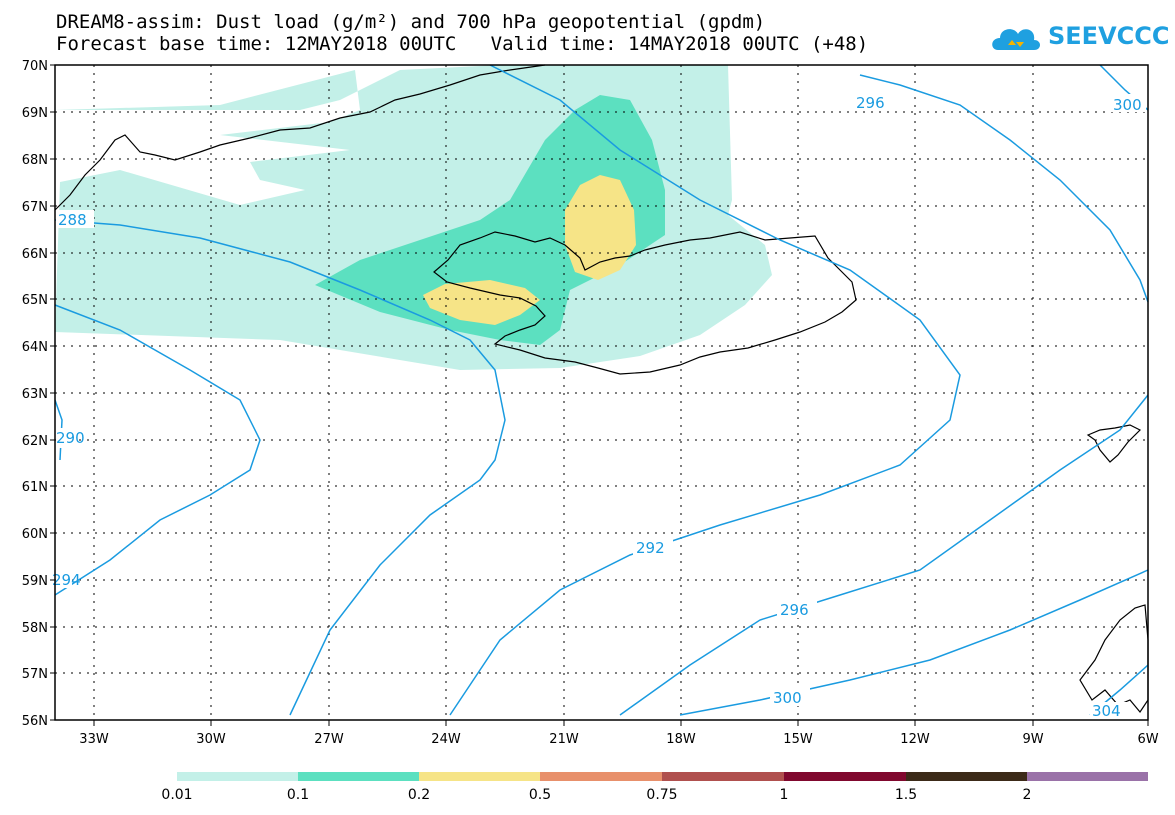  I want to click on lon-label: 9W, so click(1032, 739).